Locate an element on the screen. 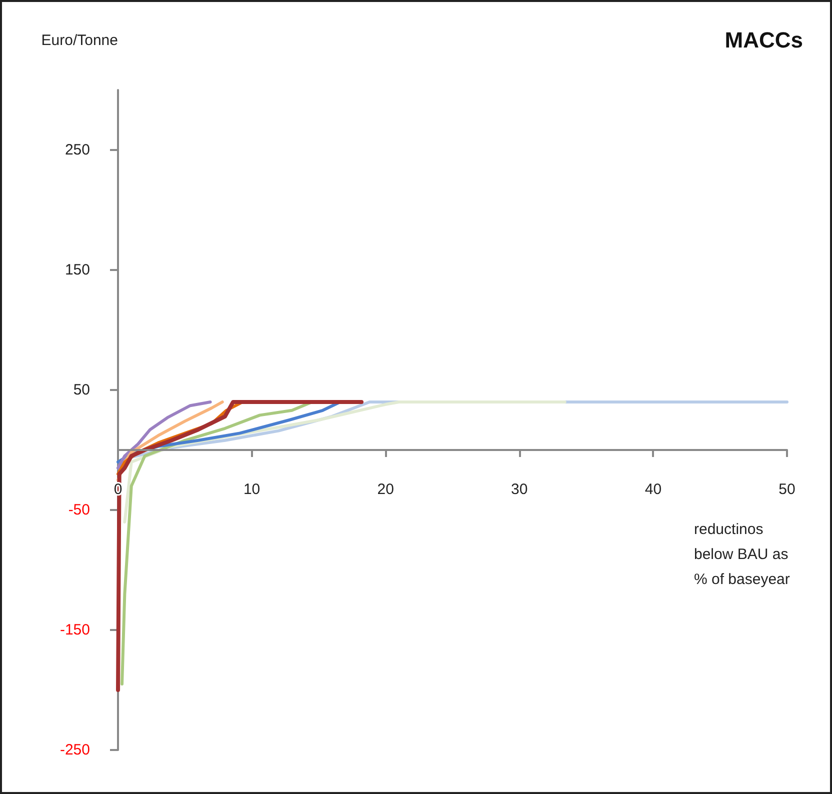 Image resolution: width=832 pixels, height=794 pixels. y-axis-title: Euro/Tonne is located at coordinates (79, 40).